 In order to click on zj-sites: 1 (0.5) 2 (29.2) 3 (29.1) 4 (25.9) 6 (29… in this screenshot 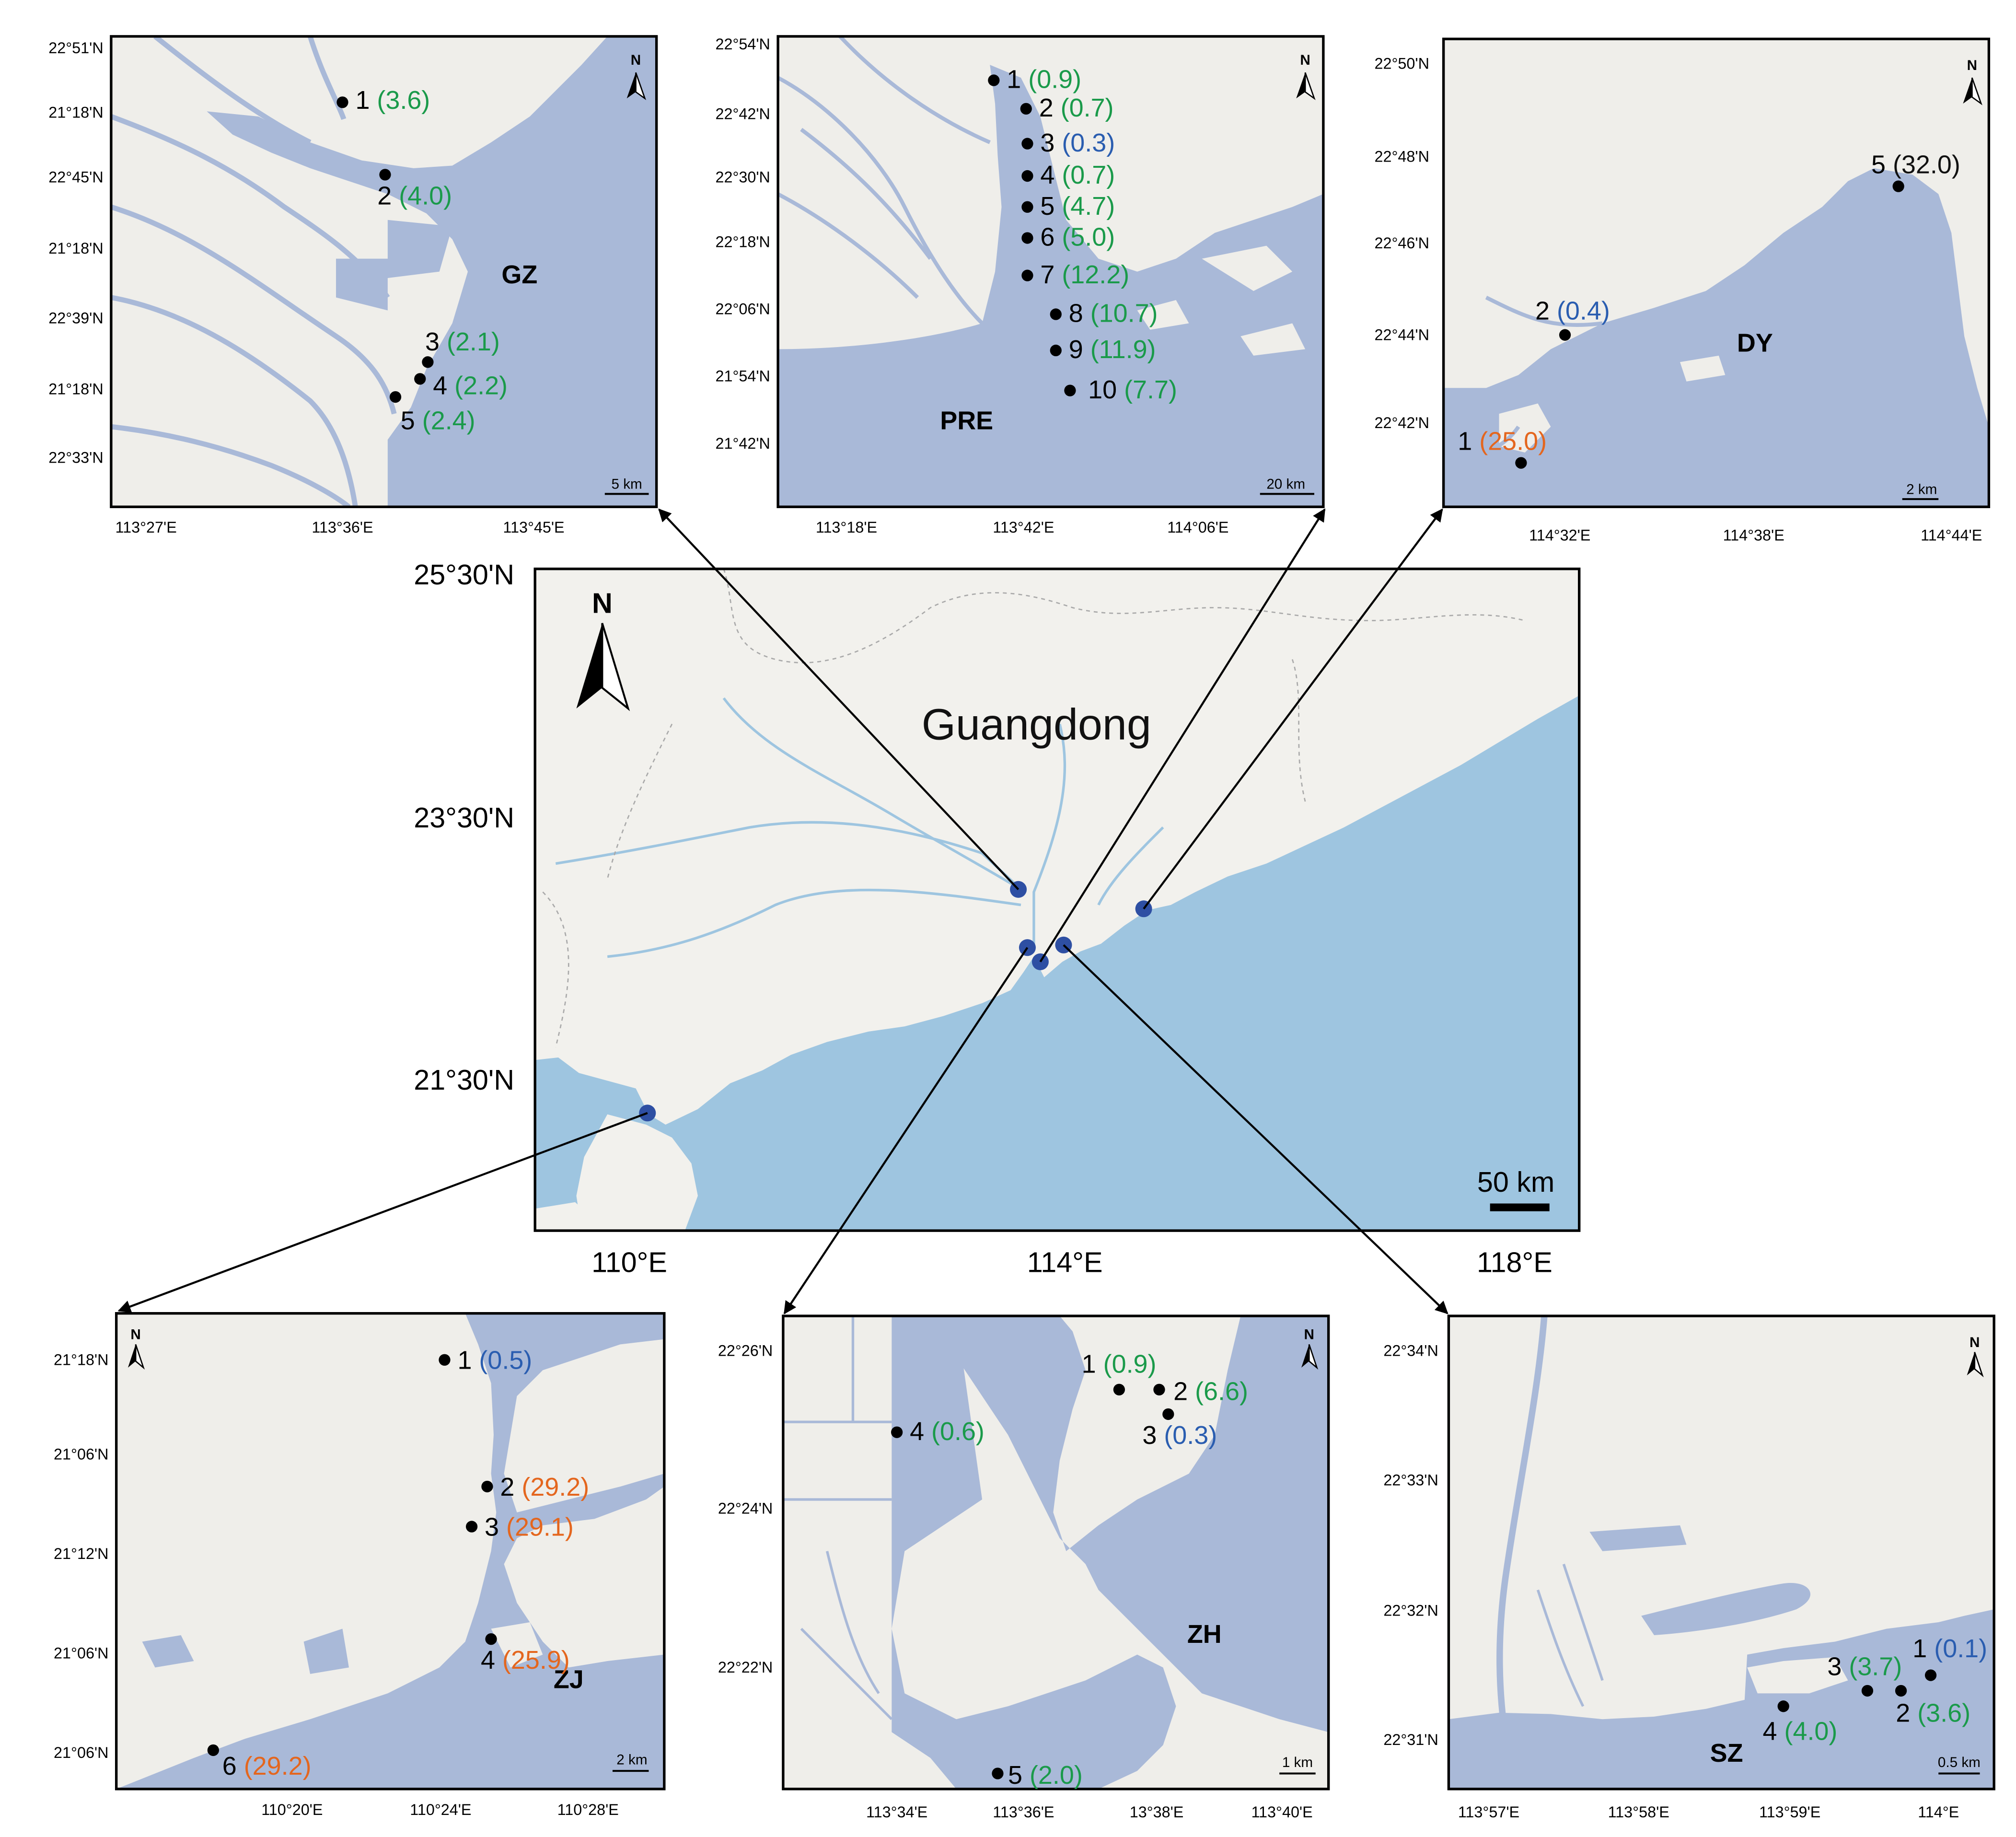, I will do `click(398, 1563)`.